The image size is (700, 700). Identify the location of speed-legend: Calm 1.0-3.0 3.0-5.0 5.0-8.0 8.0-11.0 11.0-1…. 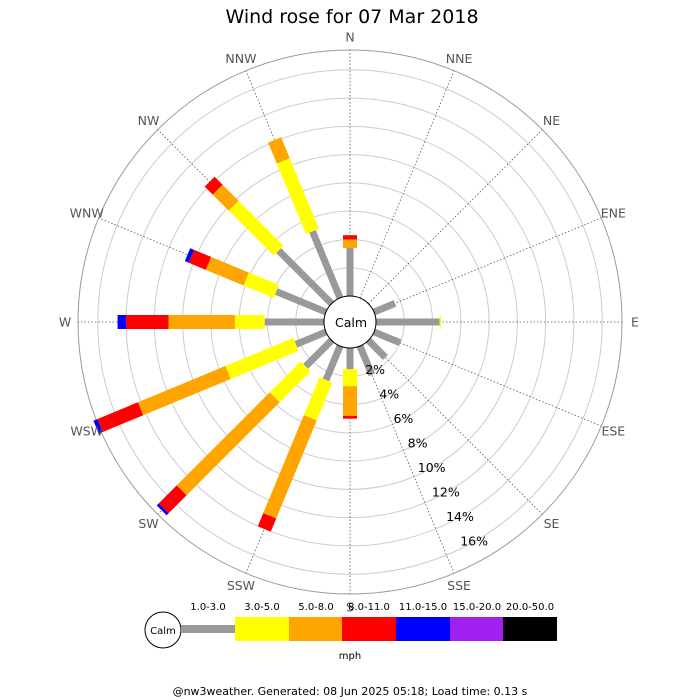
(350, 632).